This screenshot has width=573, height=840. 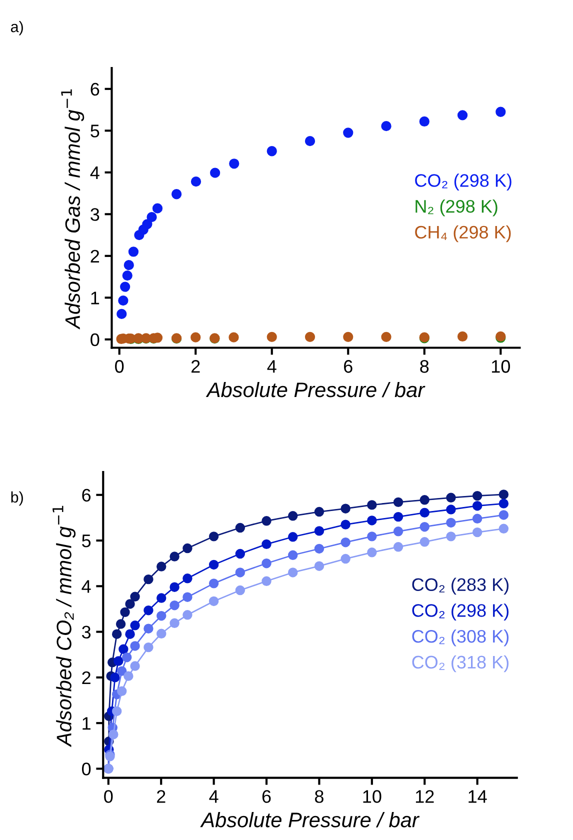 What do you see at coordinates (319, 796) in the screenshot?
I see `x-tick-label: 8` at bounding box center [319, 796].